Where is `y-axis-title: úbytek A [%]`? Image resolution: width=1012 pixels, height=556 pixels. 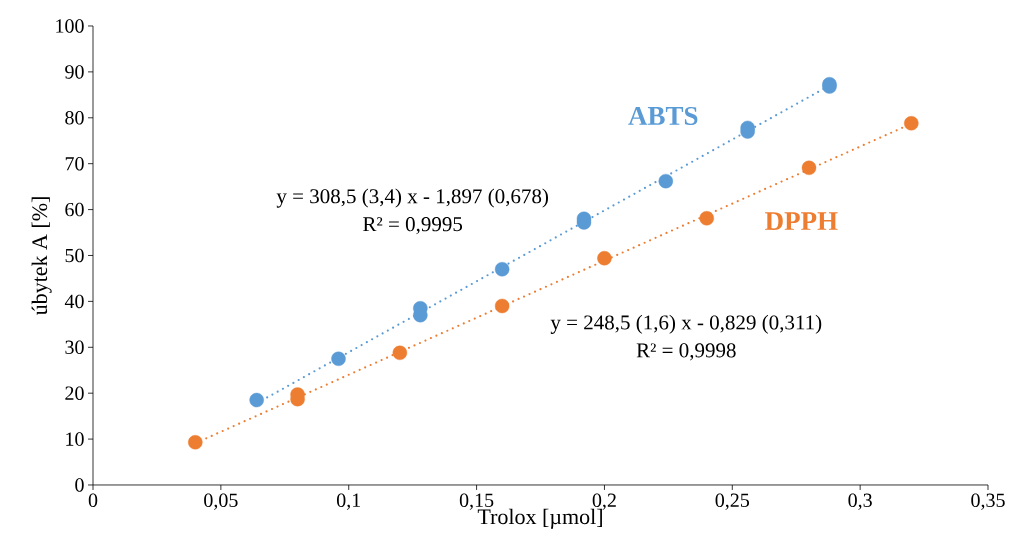 y-axis-title: úbytek A [%] is located at coordinates (41, 256).